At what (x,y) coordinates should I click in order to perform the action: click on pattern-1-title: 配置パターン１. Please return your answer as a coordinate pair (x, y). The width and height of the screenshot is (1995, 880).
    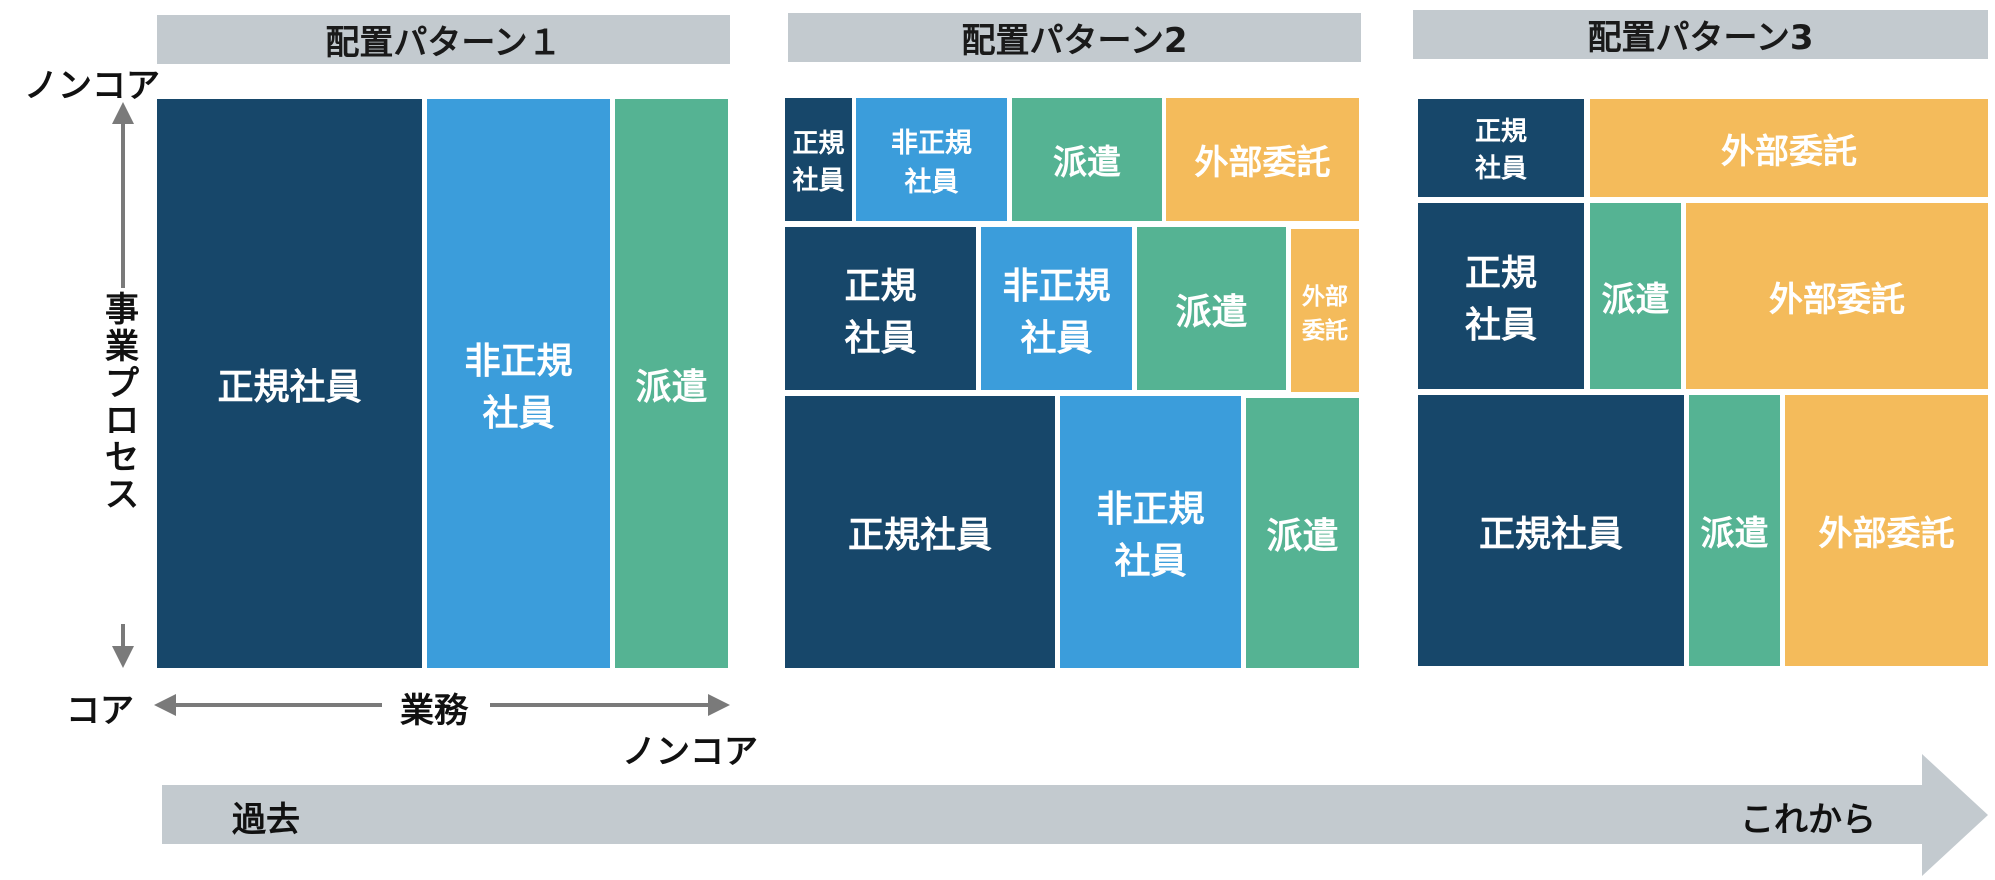
    Looking at the image, I should click on (443, 39).